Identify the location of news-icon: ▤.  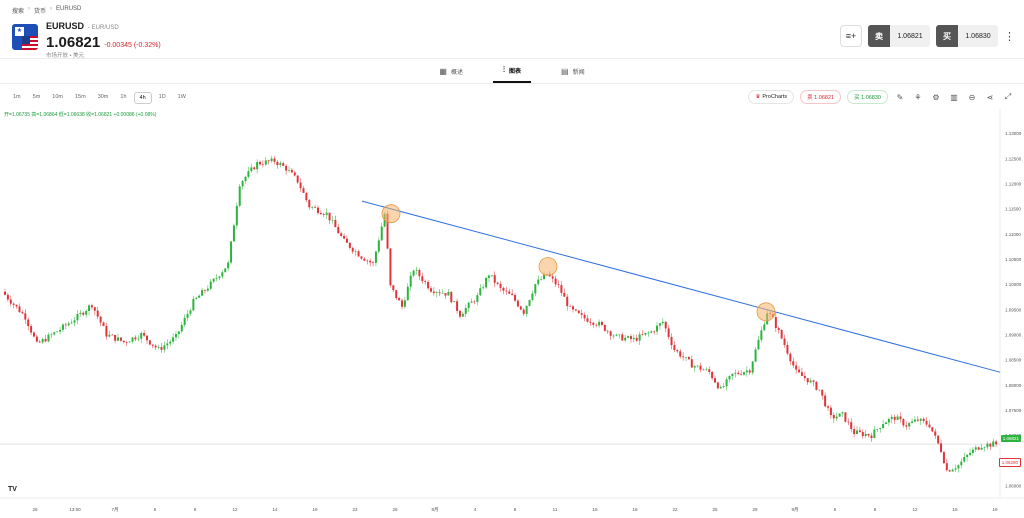
(565, 71).